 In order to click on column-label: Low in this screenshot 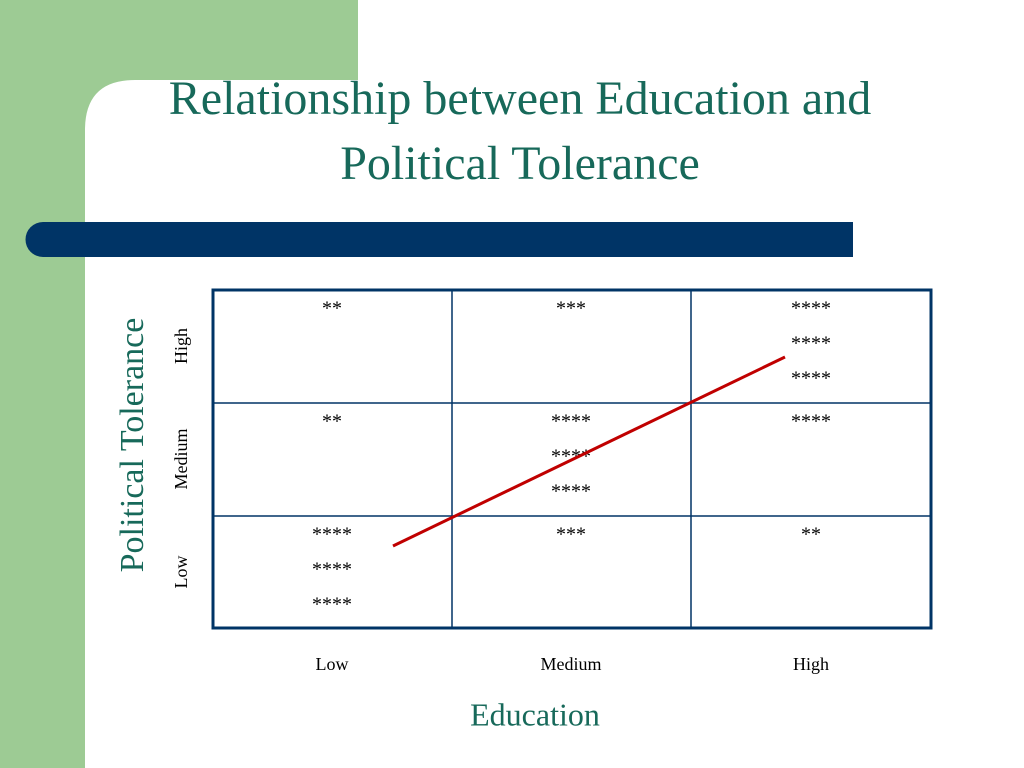, I will do `click(332, 664)`.